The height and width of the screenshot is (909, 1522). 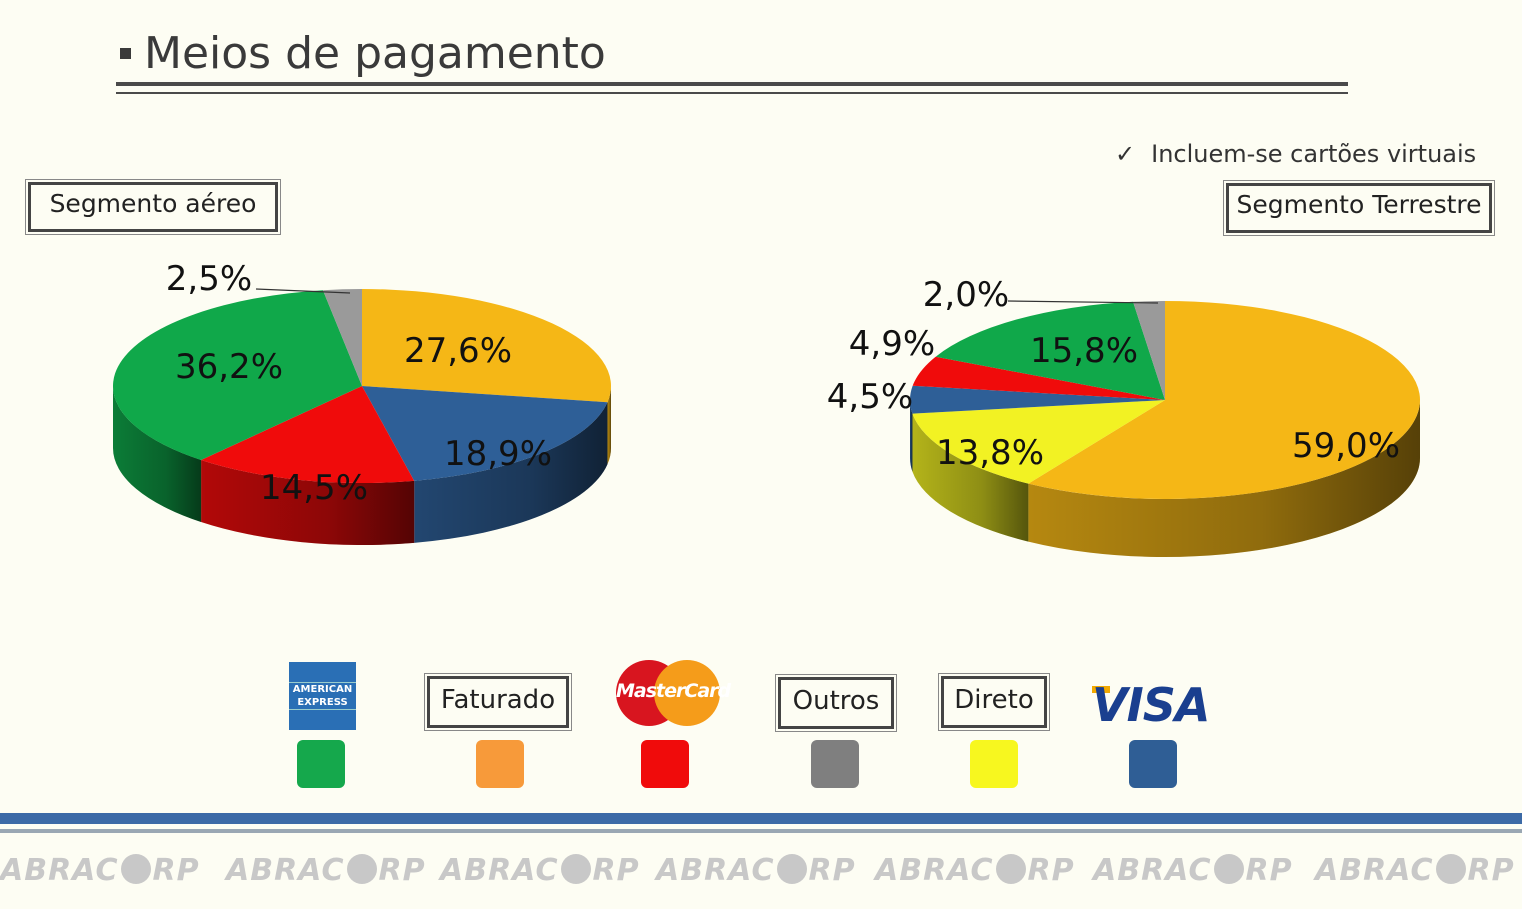 I want to click on title-bullet-icon, so click(x=125, y=53).